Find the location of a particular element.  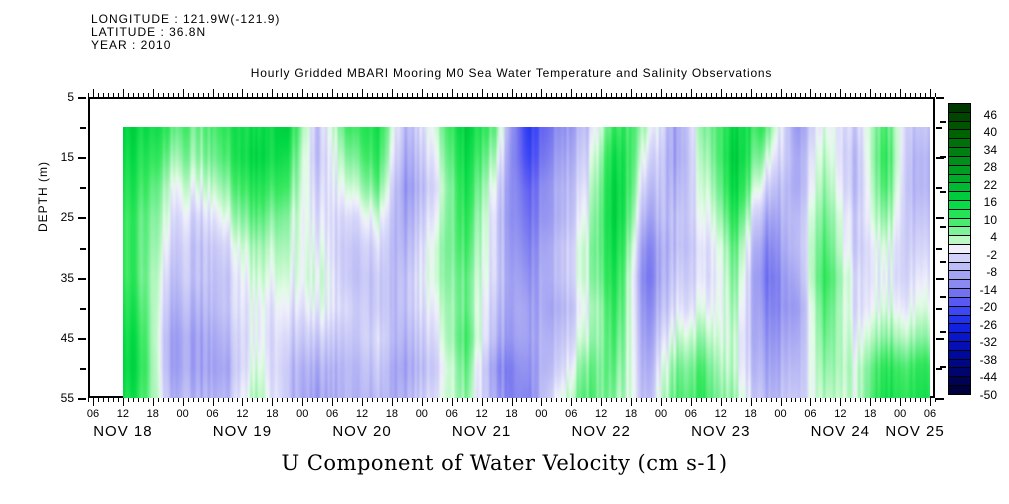

colorbar-tick-label: 16 is located at coordinates (990, 202).